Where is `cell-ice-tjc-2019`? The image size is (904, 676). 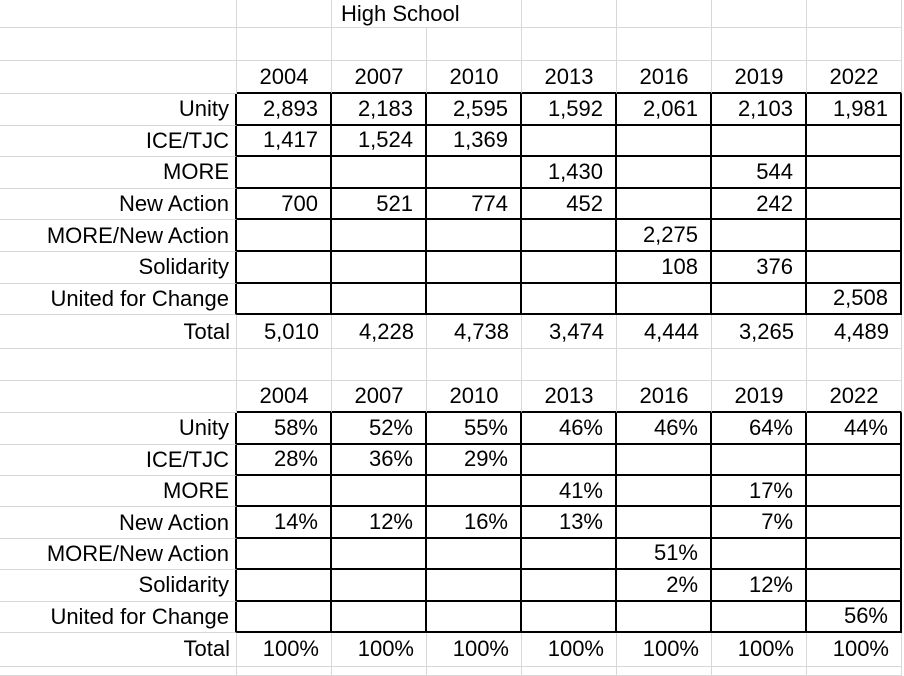 cell-ice-tjc-2019 is located at coordinates (759, 141).